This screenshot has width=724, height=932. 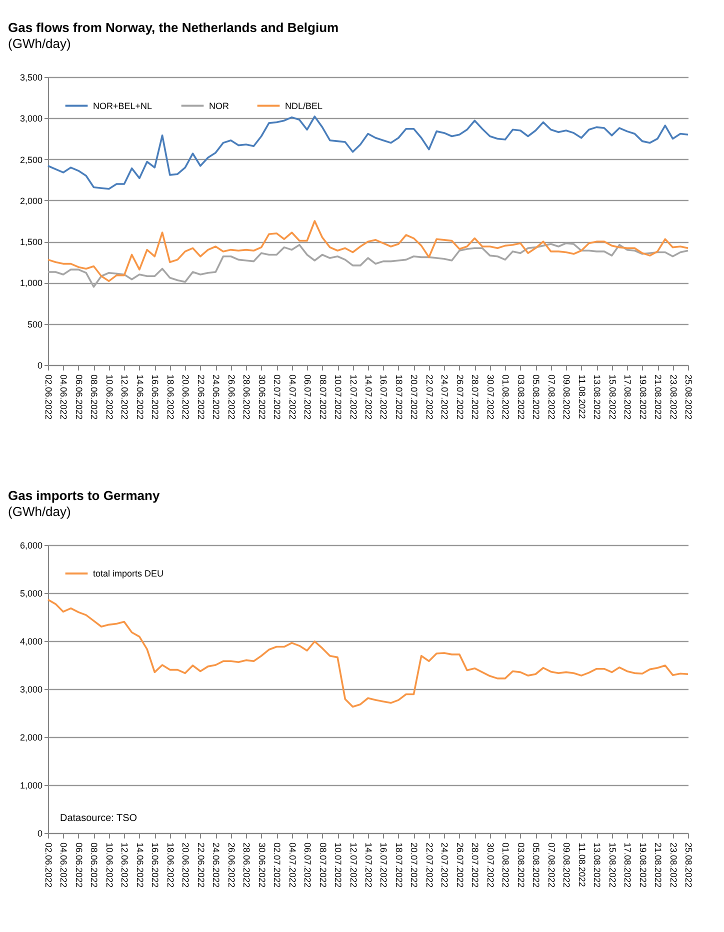 What do you see at coordinates (173, 27) in the screenshot?
I see `chart-title: Gas flows from Norway, the Netherlands and Belgium` at bounding box center [173, 27].